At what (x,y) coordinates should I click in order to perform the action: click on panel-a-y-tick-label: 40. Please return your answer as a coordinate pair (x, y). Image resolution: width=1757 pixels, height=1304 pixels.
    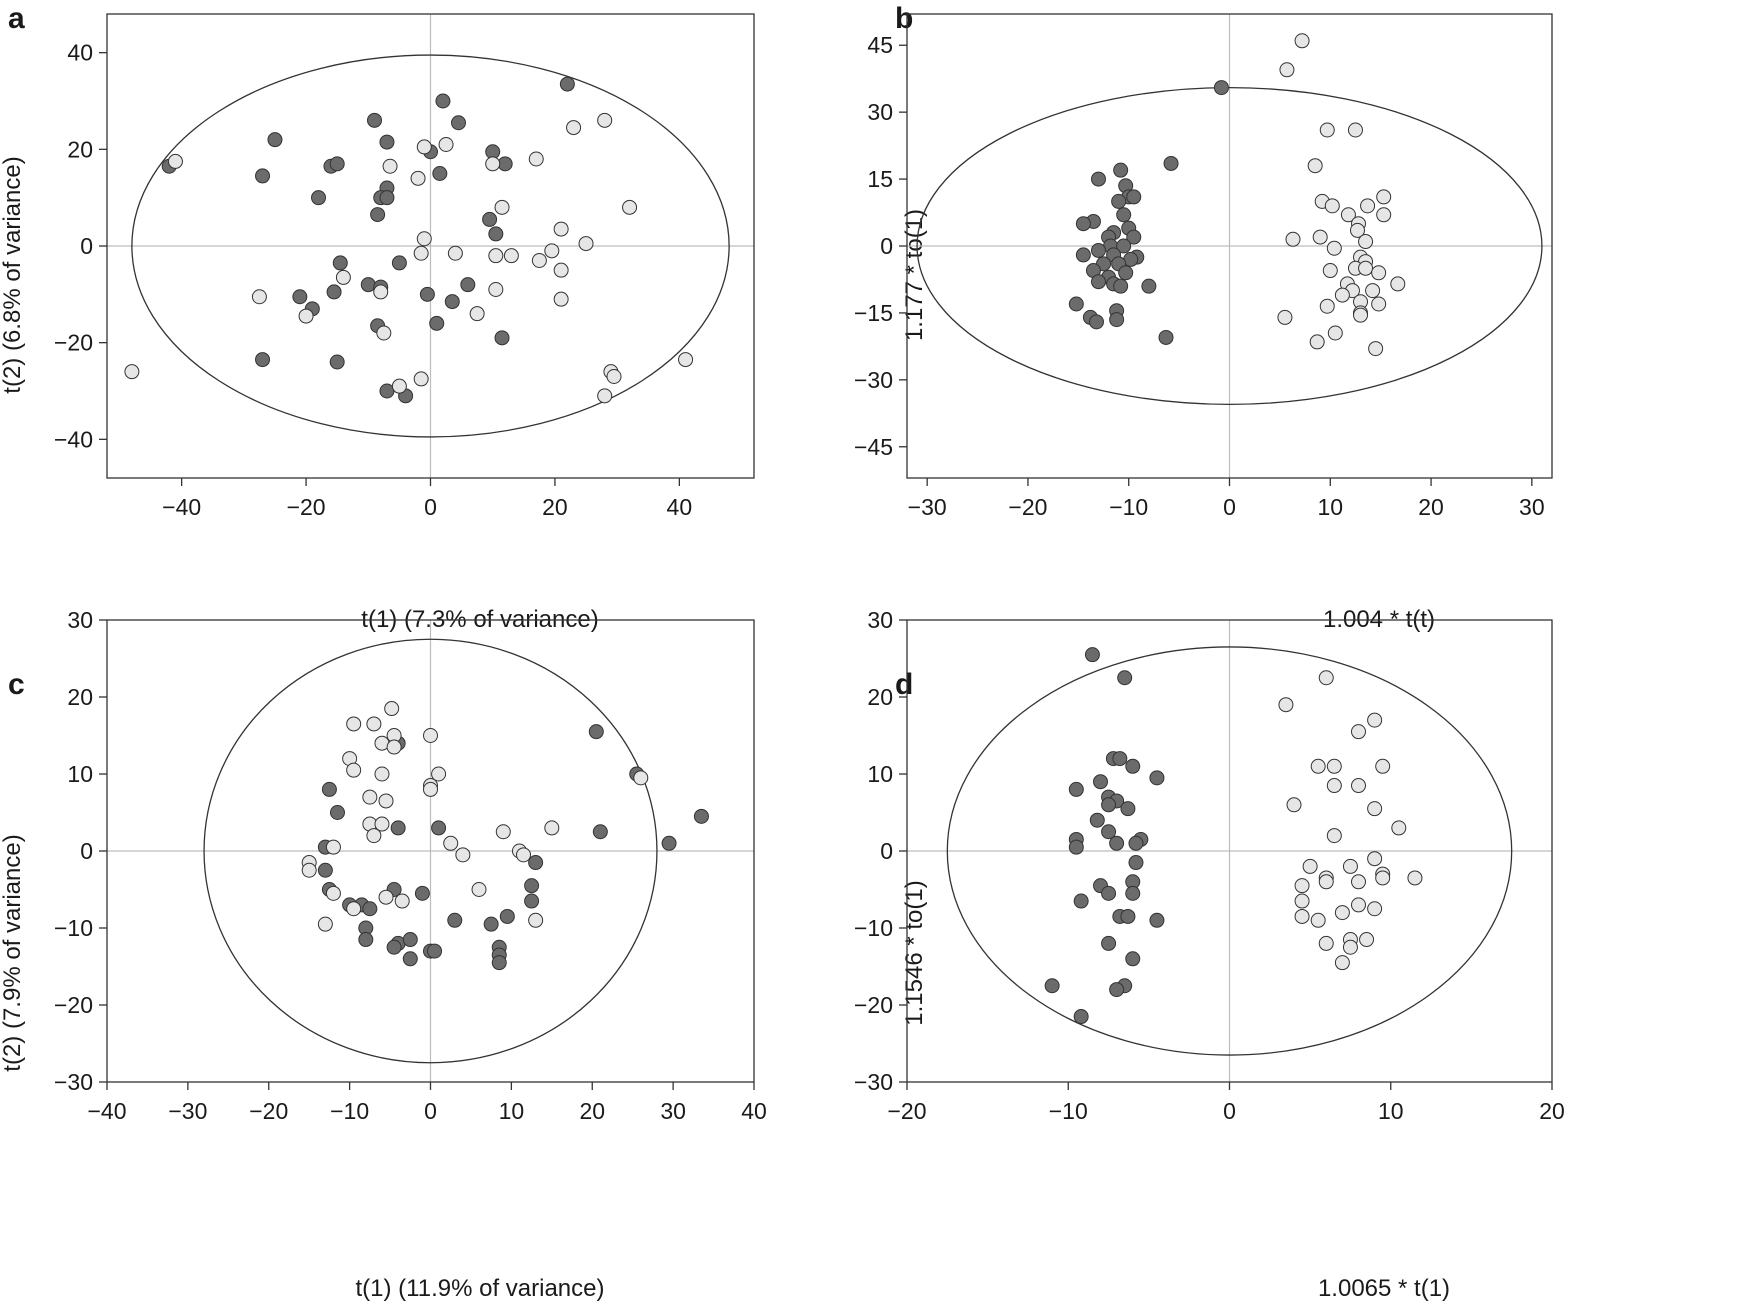
    Looking at the image, I should click on (80, 53).